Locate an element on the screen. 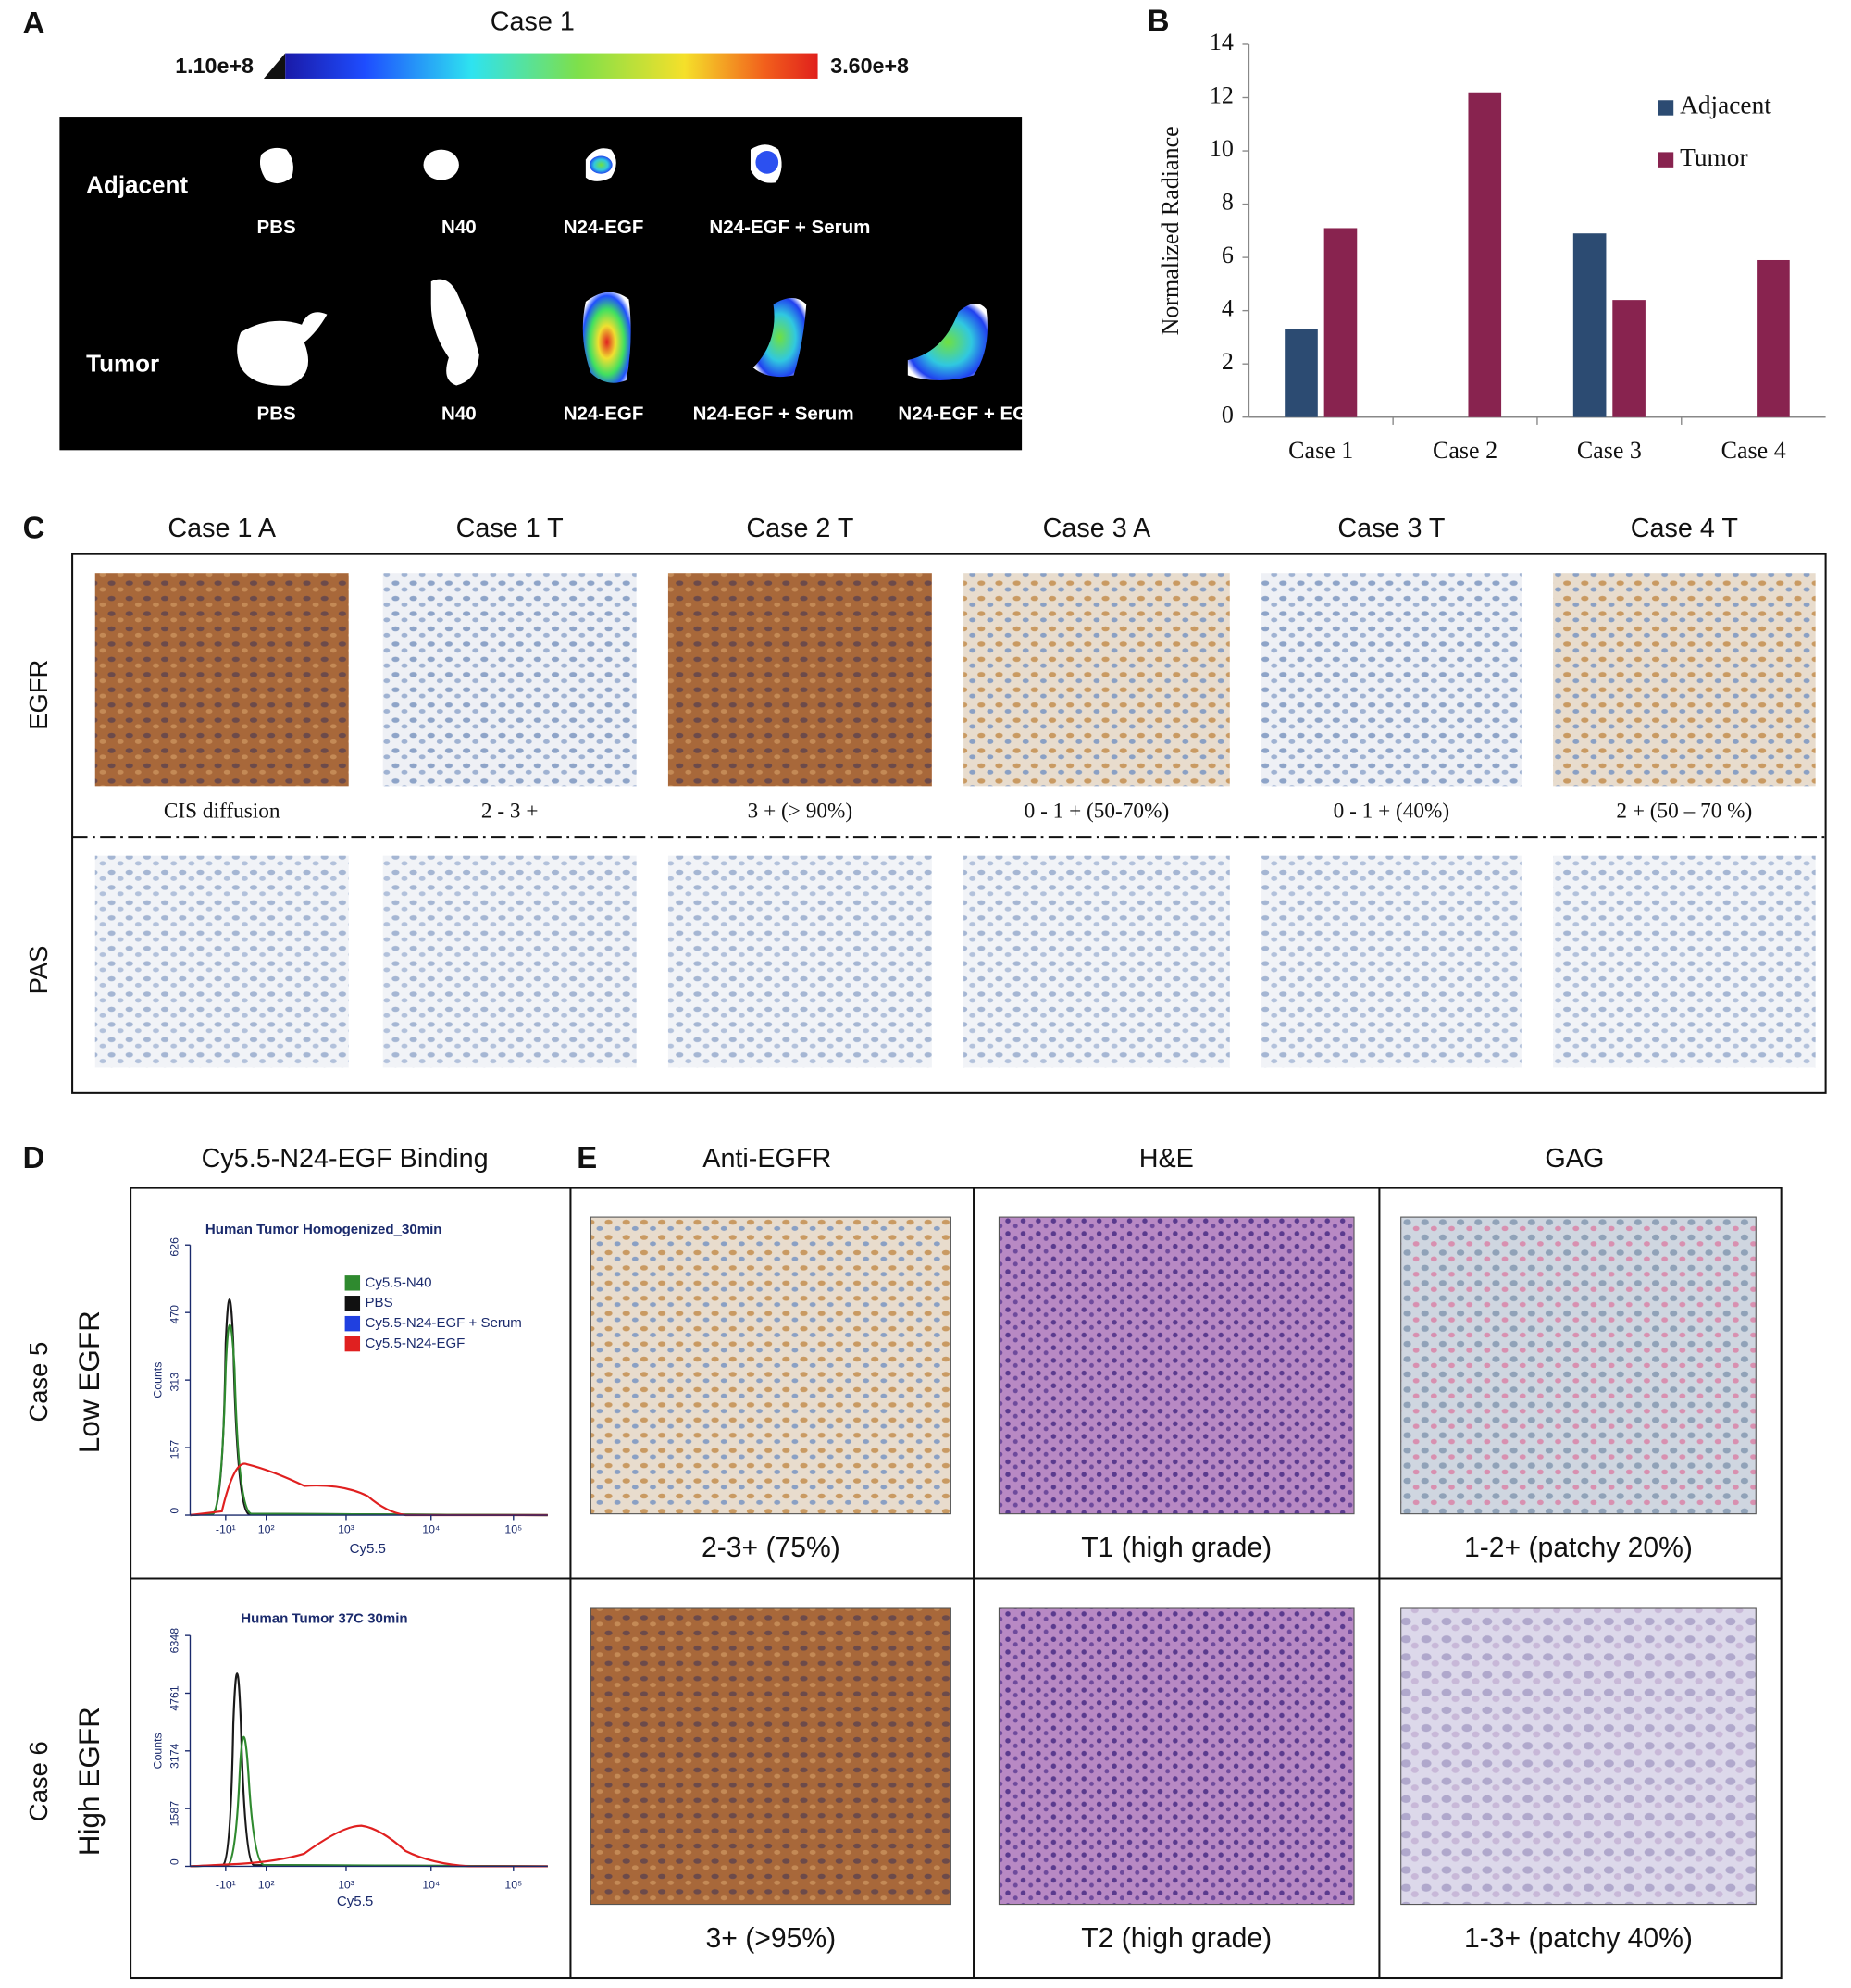 This screenshot has width=1851, height=1988. legend-label: Cy5.5-N24-EGF is located at coordinates (416, 1343).